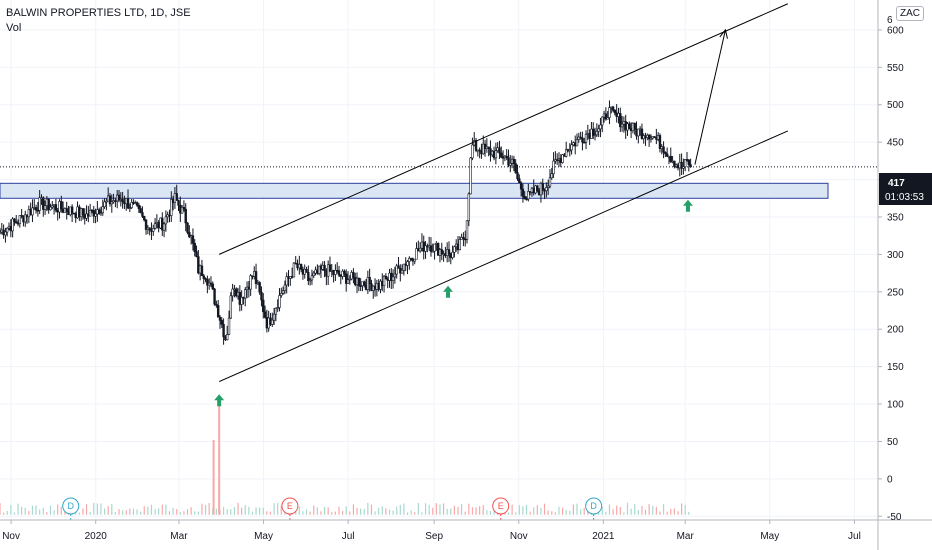 This screenshot has width=932, height=550. What do you see at coordinates (686, 536) in the screenshot?
I see `time-tick-label: Mar` at bounding box center [686, 536].